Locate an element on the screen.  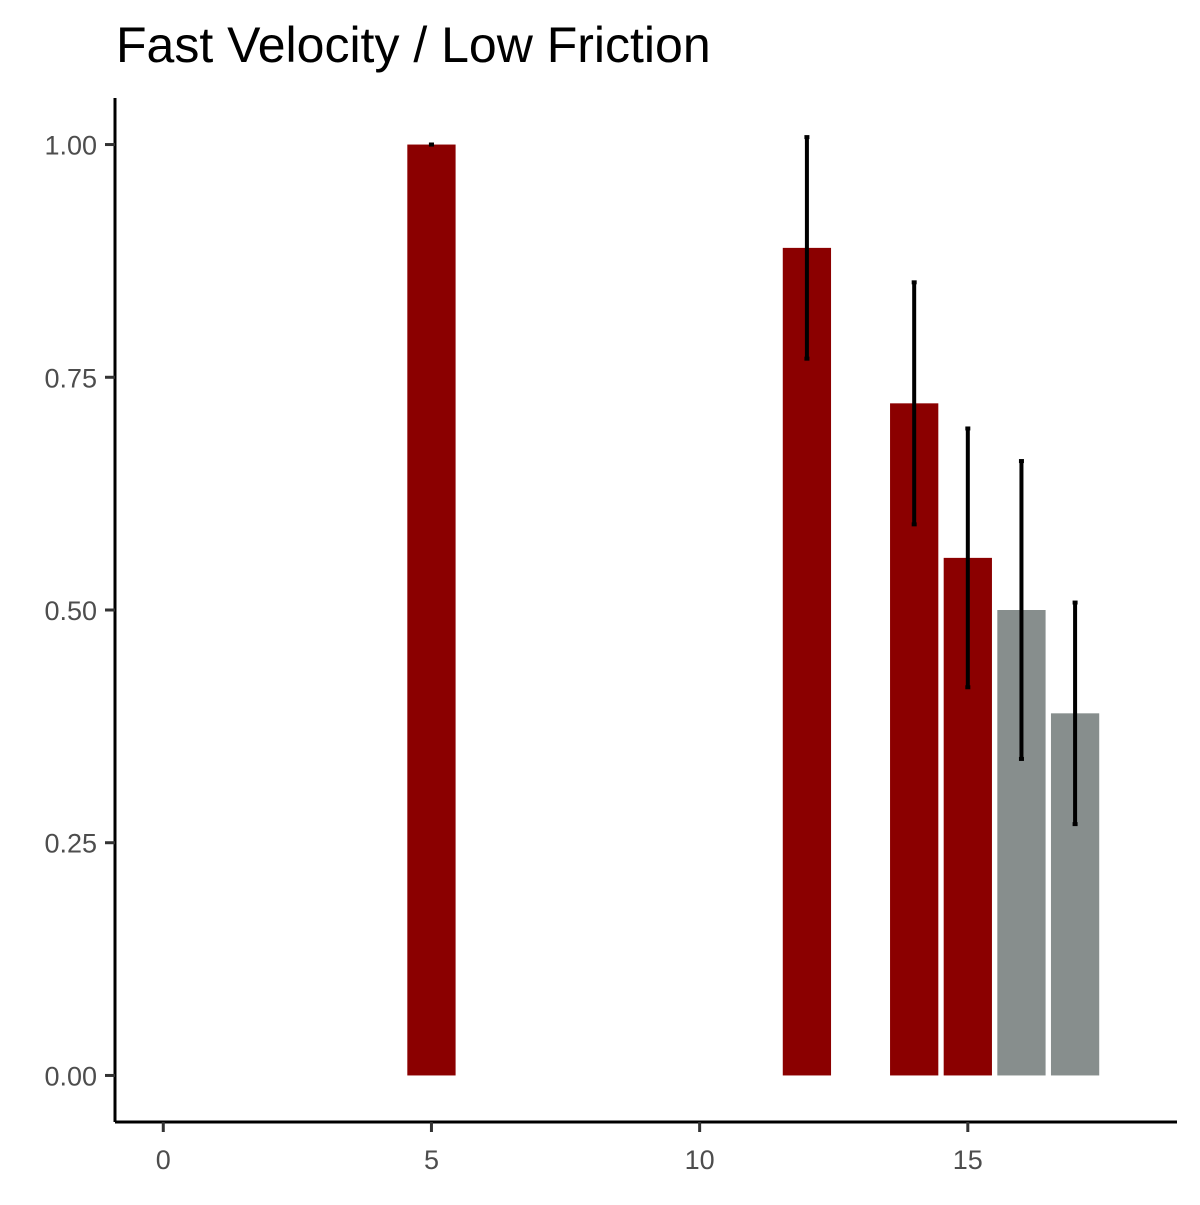
x-tick-label-2: 10 is located at coordinates (700, 1160).